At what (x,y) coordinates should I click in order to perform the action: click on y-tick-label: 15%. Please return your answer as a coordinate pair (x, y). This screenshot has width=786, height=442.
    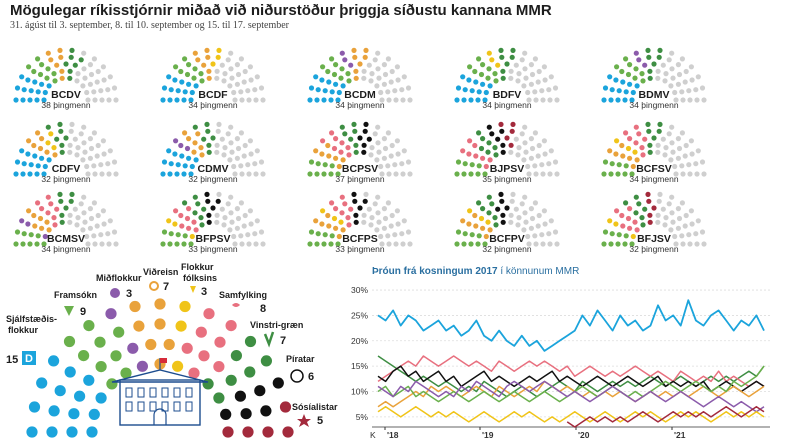
    Looking at the image, I should click on (359, 366).